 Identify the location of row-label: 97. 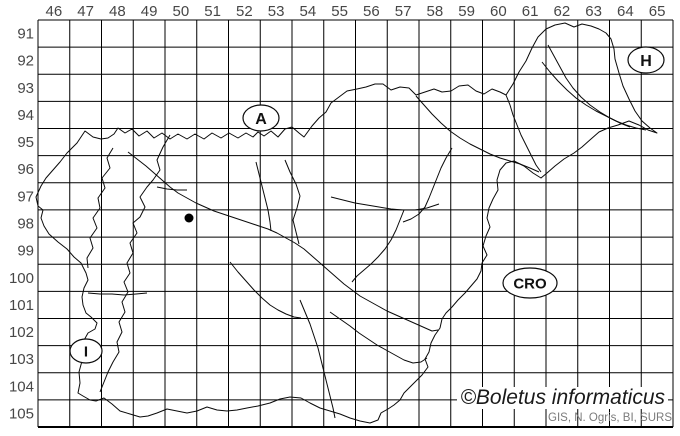
(25, 196).